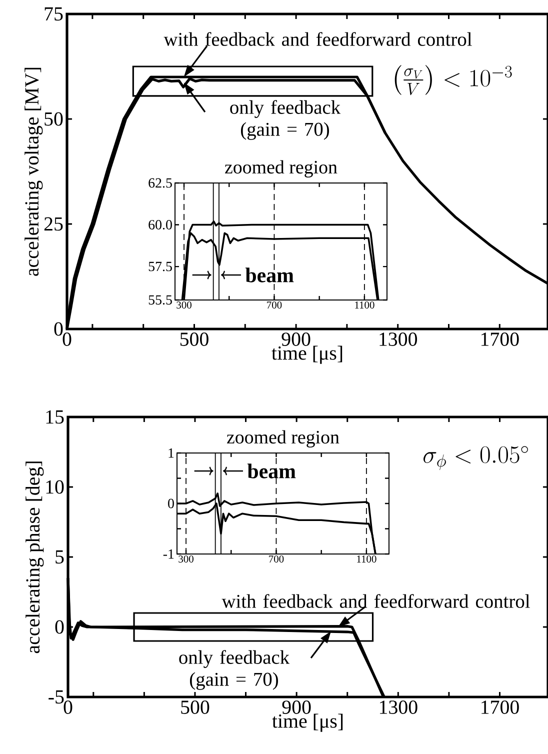 Image resolution: width=548 pixels, height=754 pixels. I want to click on y-tick-label: 60.0, so click(160, 225).